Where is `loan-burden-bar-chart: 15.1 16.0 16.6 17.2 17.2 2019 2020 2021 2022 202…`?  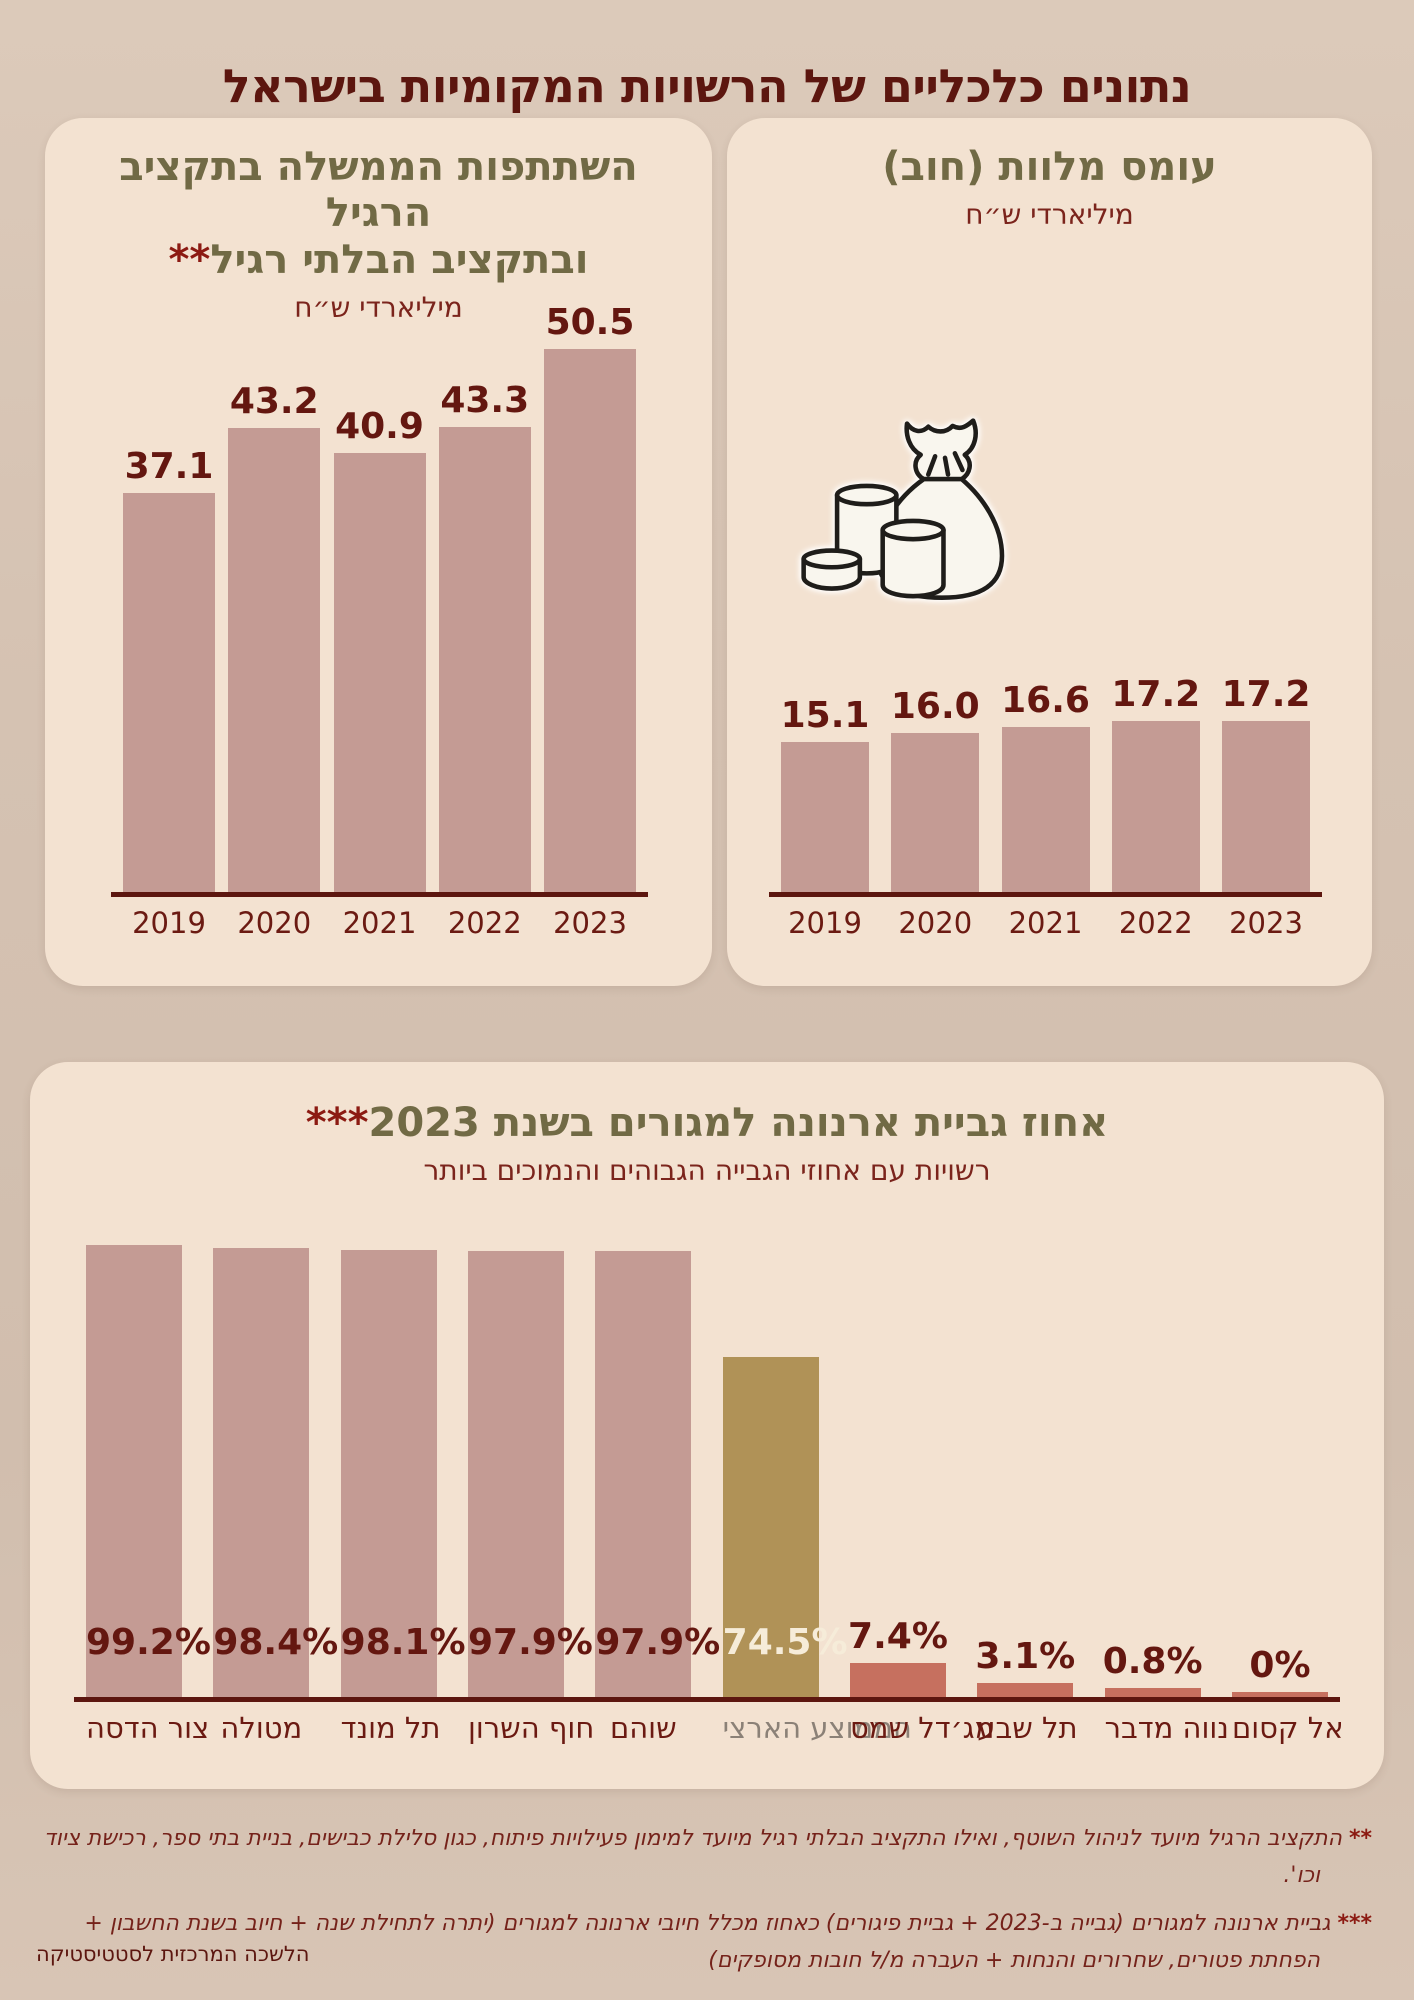 loan-burden-bar-chart: 15.1 16.0 16.6 17.2 17.2 2019 2020 2021 2022 202… is located at coordinates (1045, 807).